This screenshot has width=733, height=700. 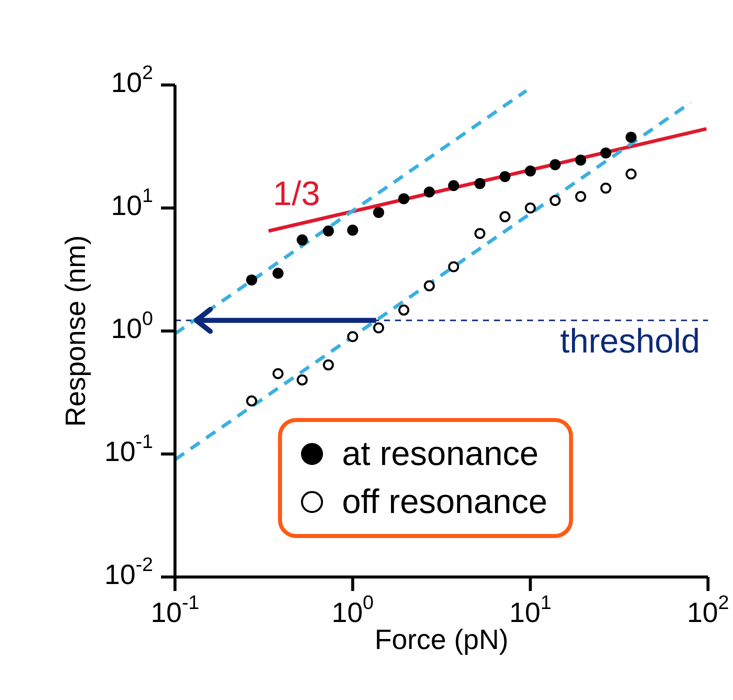 What do you see at coordinates (131, 80) in the screenshot?
I see `y-tick-label: 10$^{2}$` at bounding box center [131, 80].